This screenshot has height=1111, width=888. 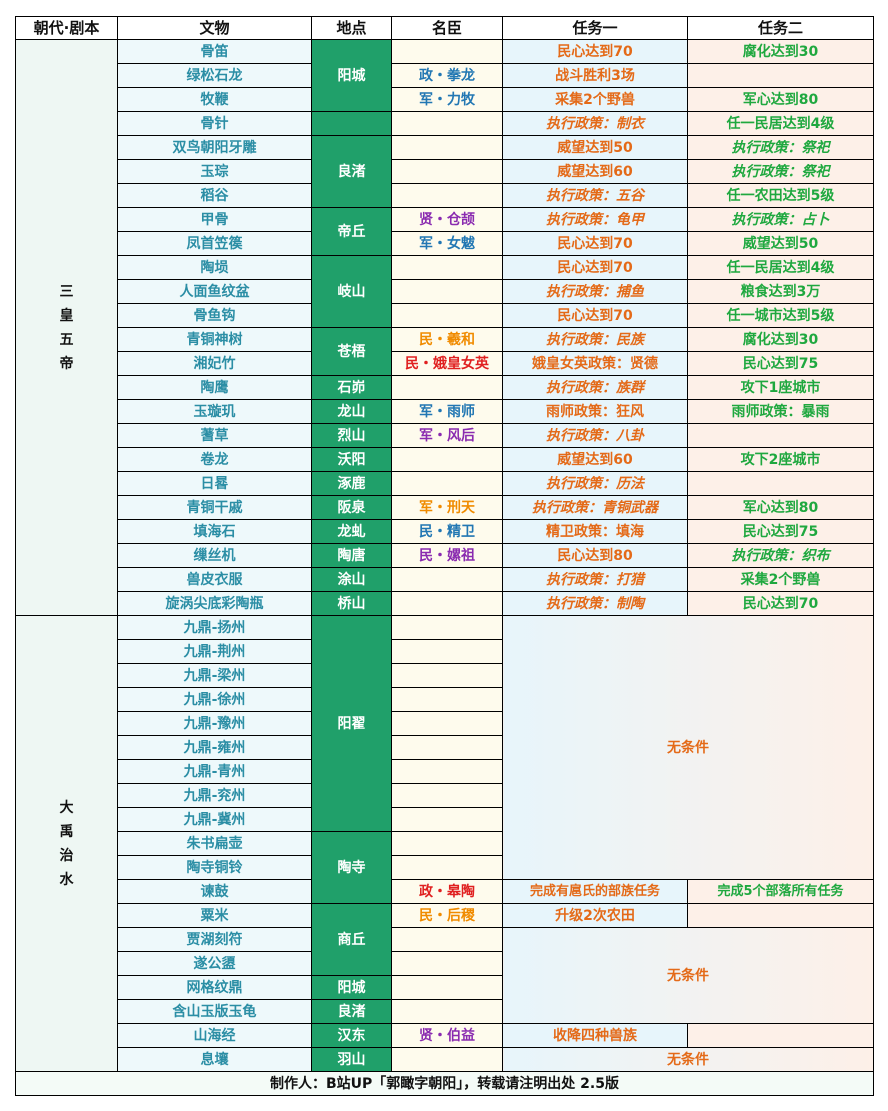 I want to click on task2-cell: 攻下1座城市, so click(x=780, y=387).